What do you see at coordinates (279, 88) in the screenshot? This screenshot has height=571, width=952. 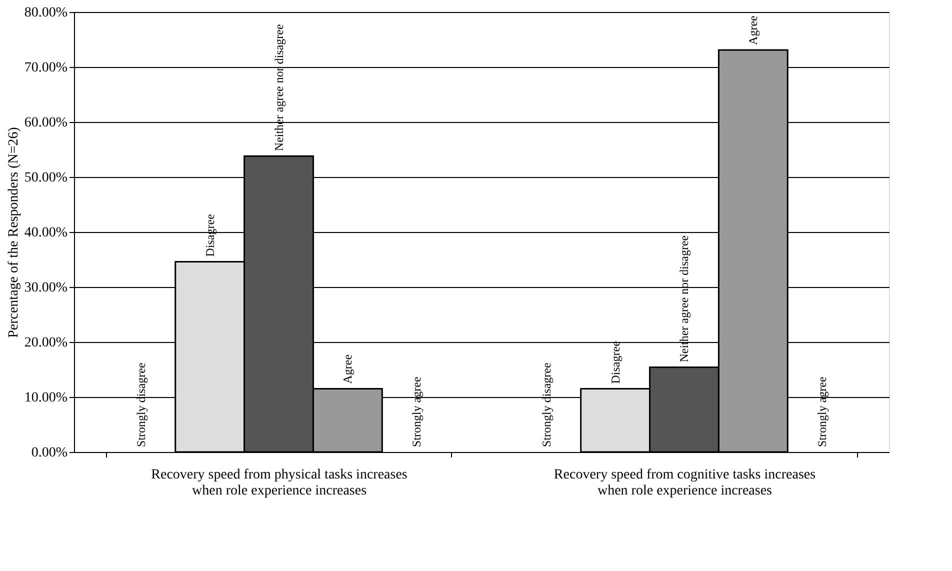 I see `text: Neither agree nor disagree` at bounding box center [279, 88].